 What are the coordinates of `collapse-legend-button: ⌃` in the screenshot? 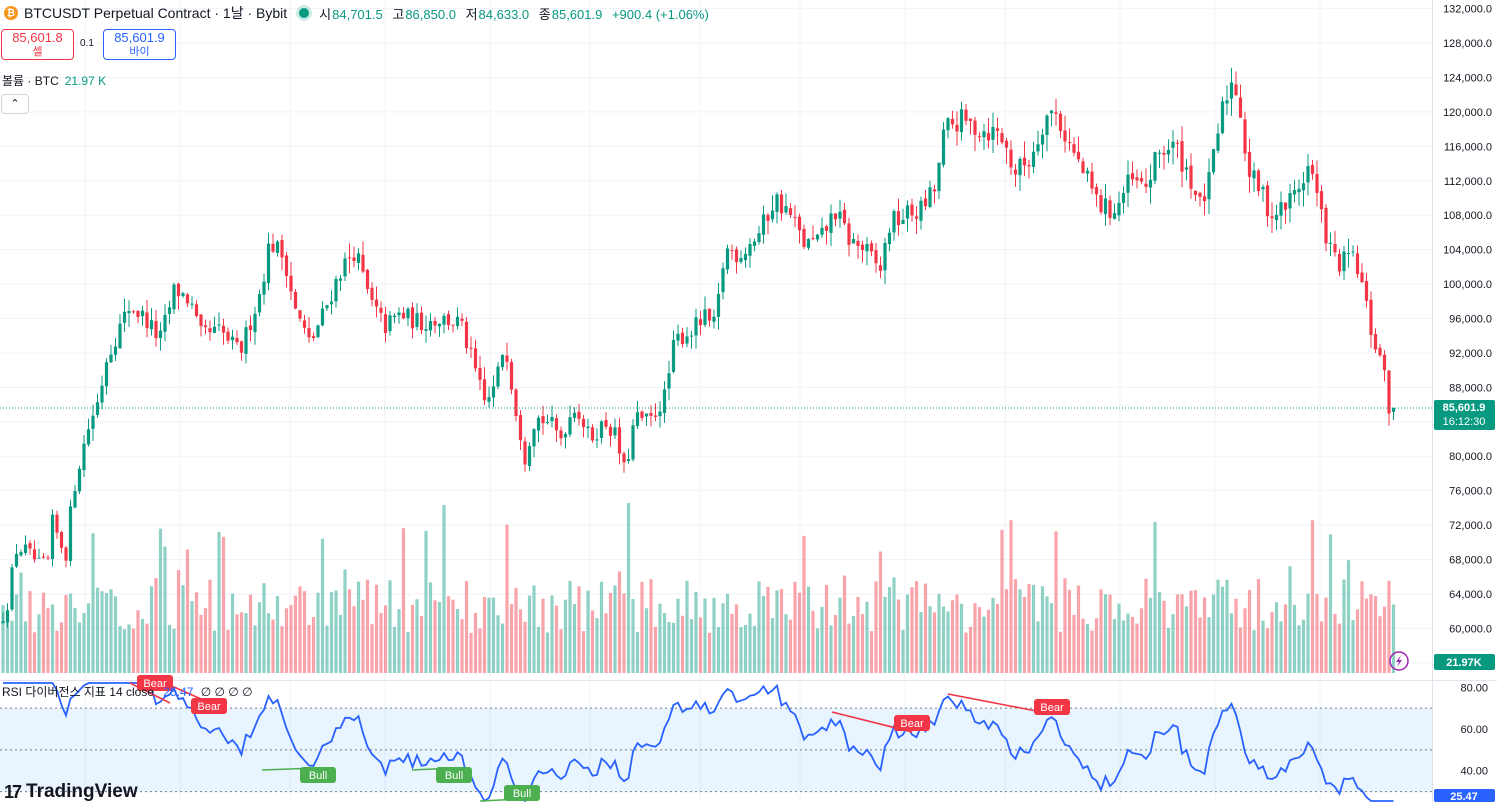 It's located at (15, 104).